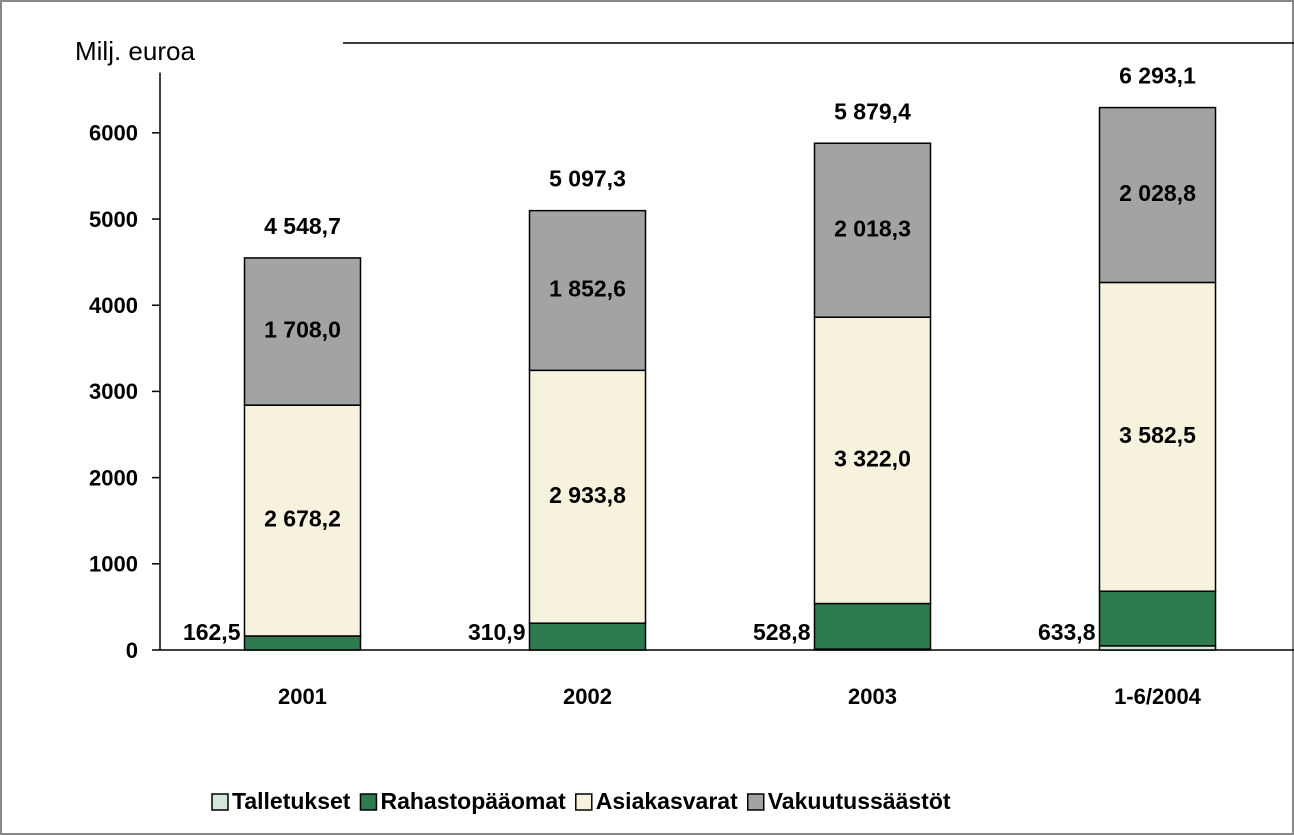  Describe the element at coordinates (587, 179) in the screenshot. I see `total-label: 5 097,3` at that location.